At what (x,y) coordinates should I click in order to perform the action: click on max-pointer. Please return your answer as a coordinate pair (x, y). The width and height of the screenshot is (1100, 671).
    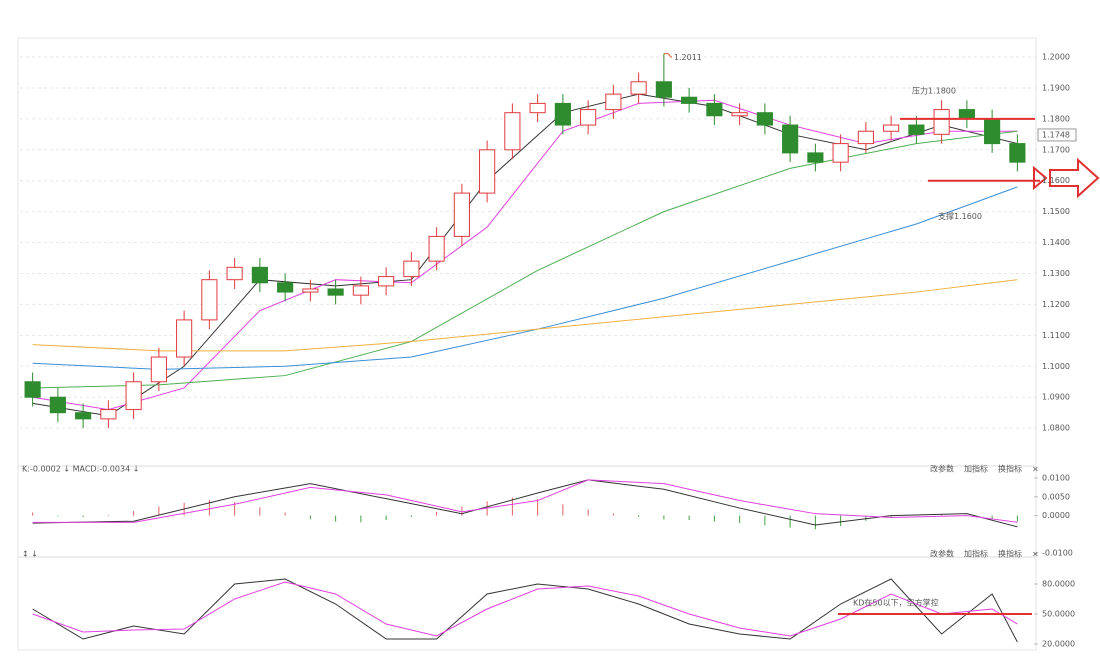
    Looking at the image, I should click on (668, 55).